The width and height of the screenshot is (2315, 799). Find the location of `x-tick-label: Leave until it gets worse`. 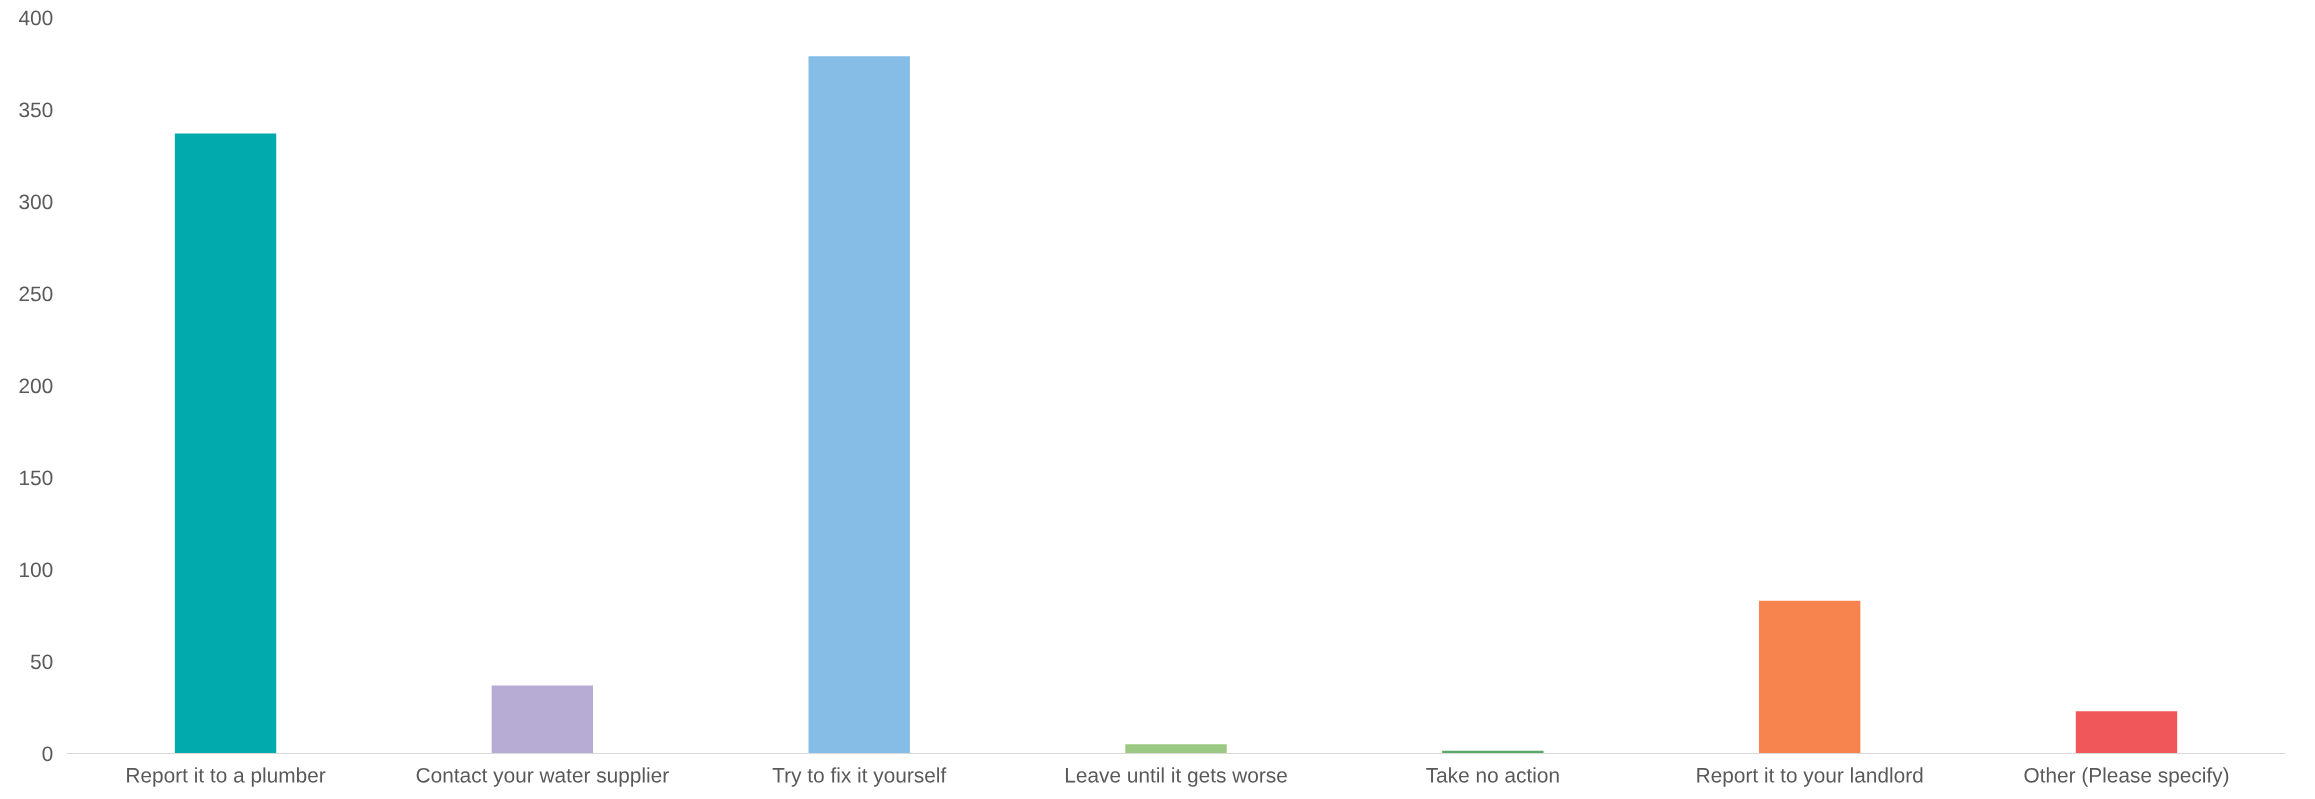

x-tick-label: Leave until it gets worse is located at coordinates (1176, 777).